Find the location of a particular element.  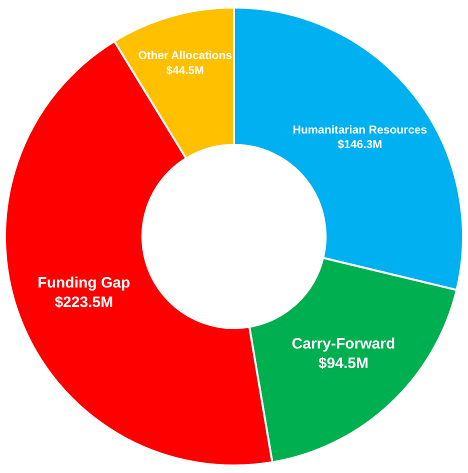

slice-label: Humanitarian Resources is located at coordinates (360, 130).